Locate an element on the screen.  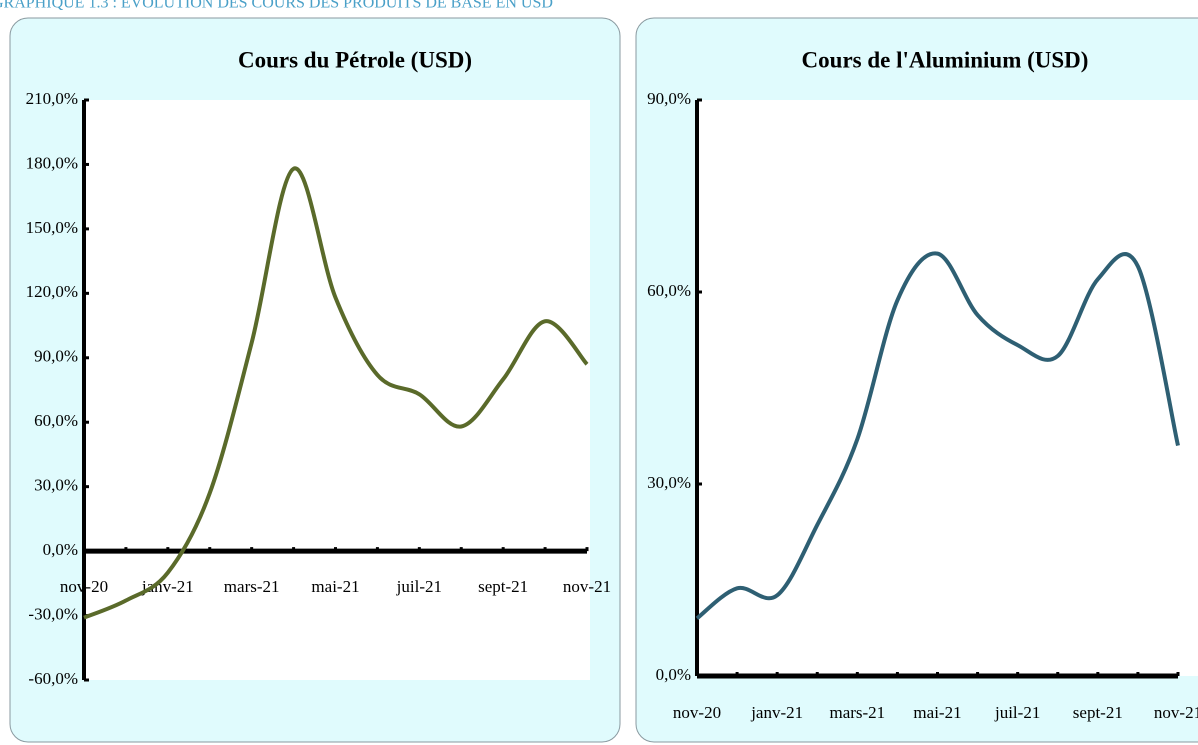
chart-title: Cours de l'Aluminium (USD) is located at coordinates (945, 59).